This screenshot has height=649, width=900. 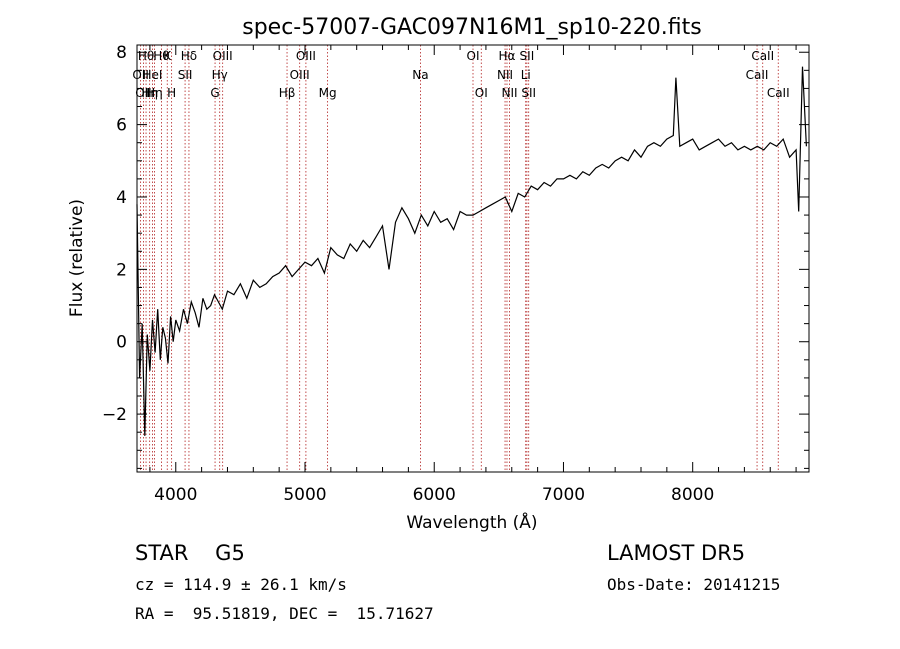 What do you see at coordinates (121, 198) in the screenshot?
I see `y-tick-label: 4` at bounding box center [121, 198].